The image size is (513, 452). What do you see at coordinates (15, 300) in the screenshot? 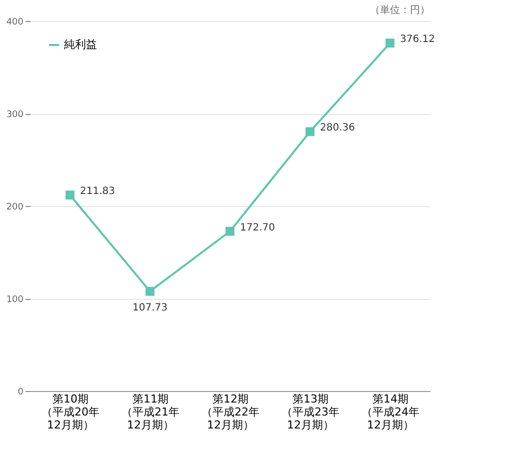
I see `y-tick-label: 100` at bounding box center [15, 300].